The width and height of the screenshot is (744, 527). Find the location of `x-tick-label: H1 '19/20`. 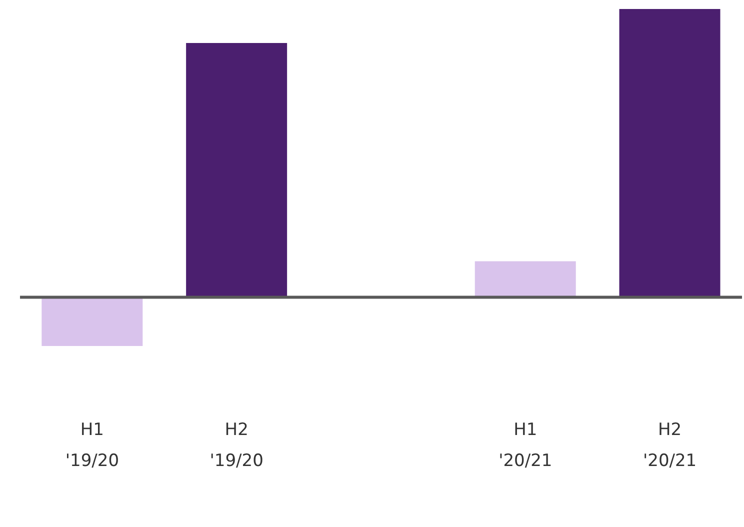

x-tick-label: H1 '19/20 is located at coordinates (92, 445).